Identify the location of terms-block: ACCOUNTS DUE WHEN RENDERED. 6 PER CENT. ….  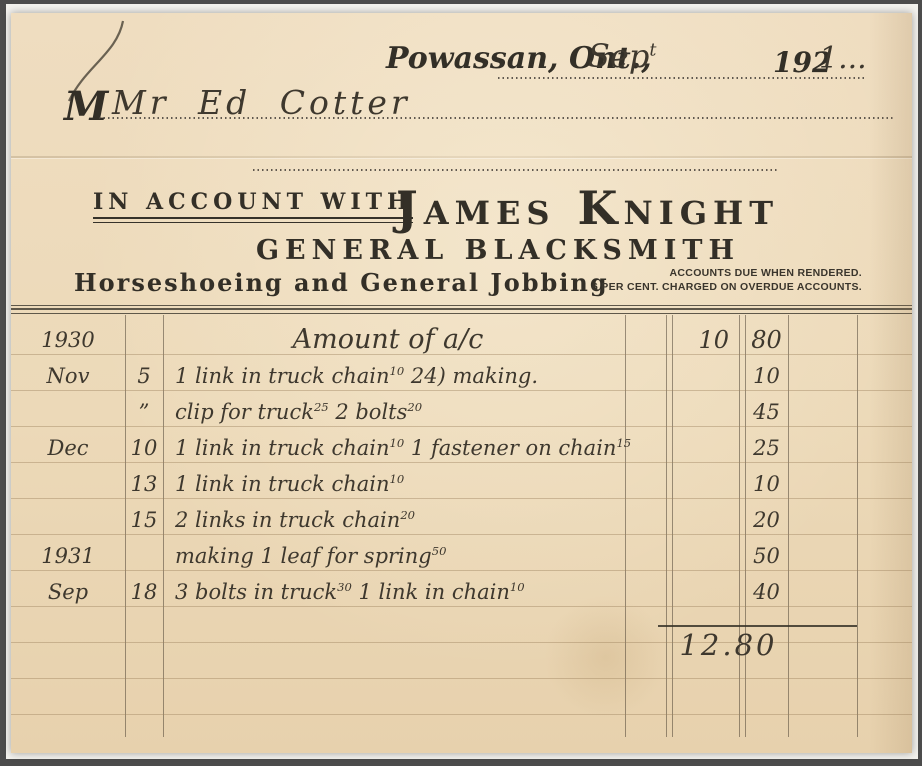
(727, 280).